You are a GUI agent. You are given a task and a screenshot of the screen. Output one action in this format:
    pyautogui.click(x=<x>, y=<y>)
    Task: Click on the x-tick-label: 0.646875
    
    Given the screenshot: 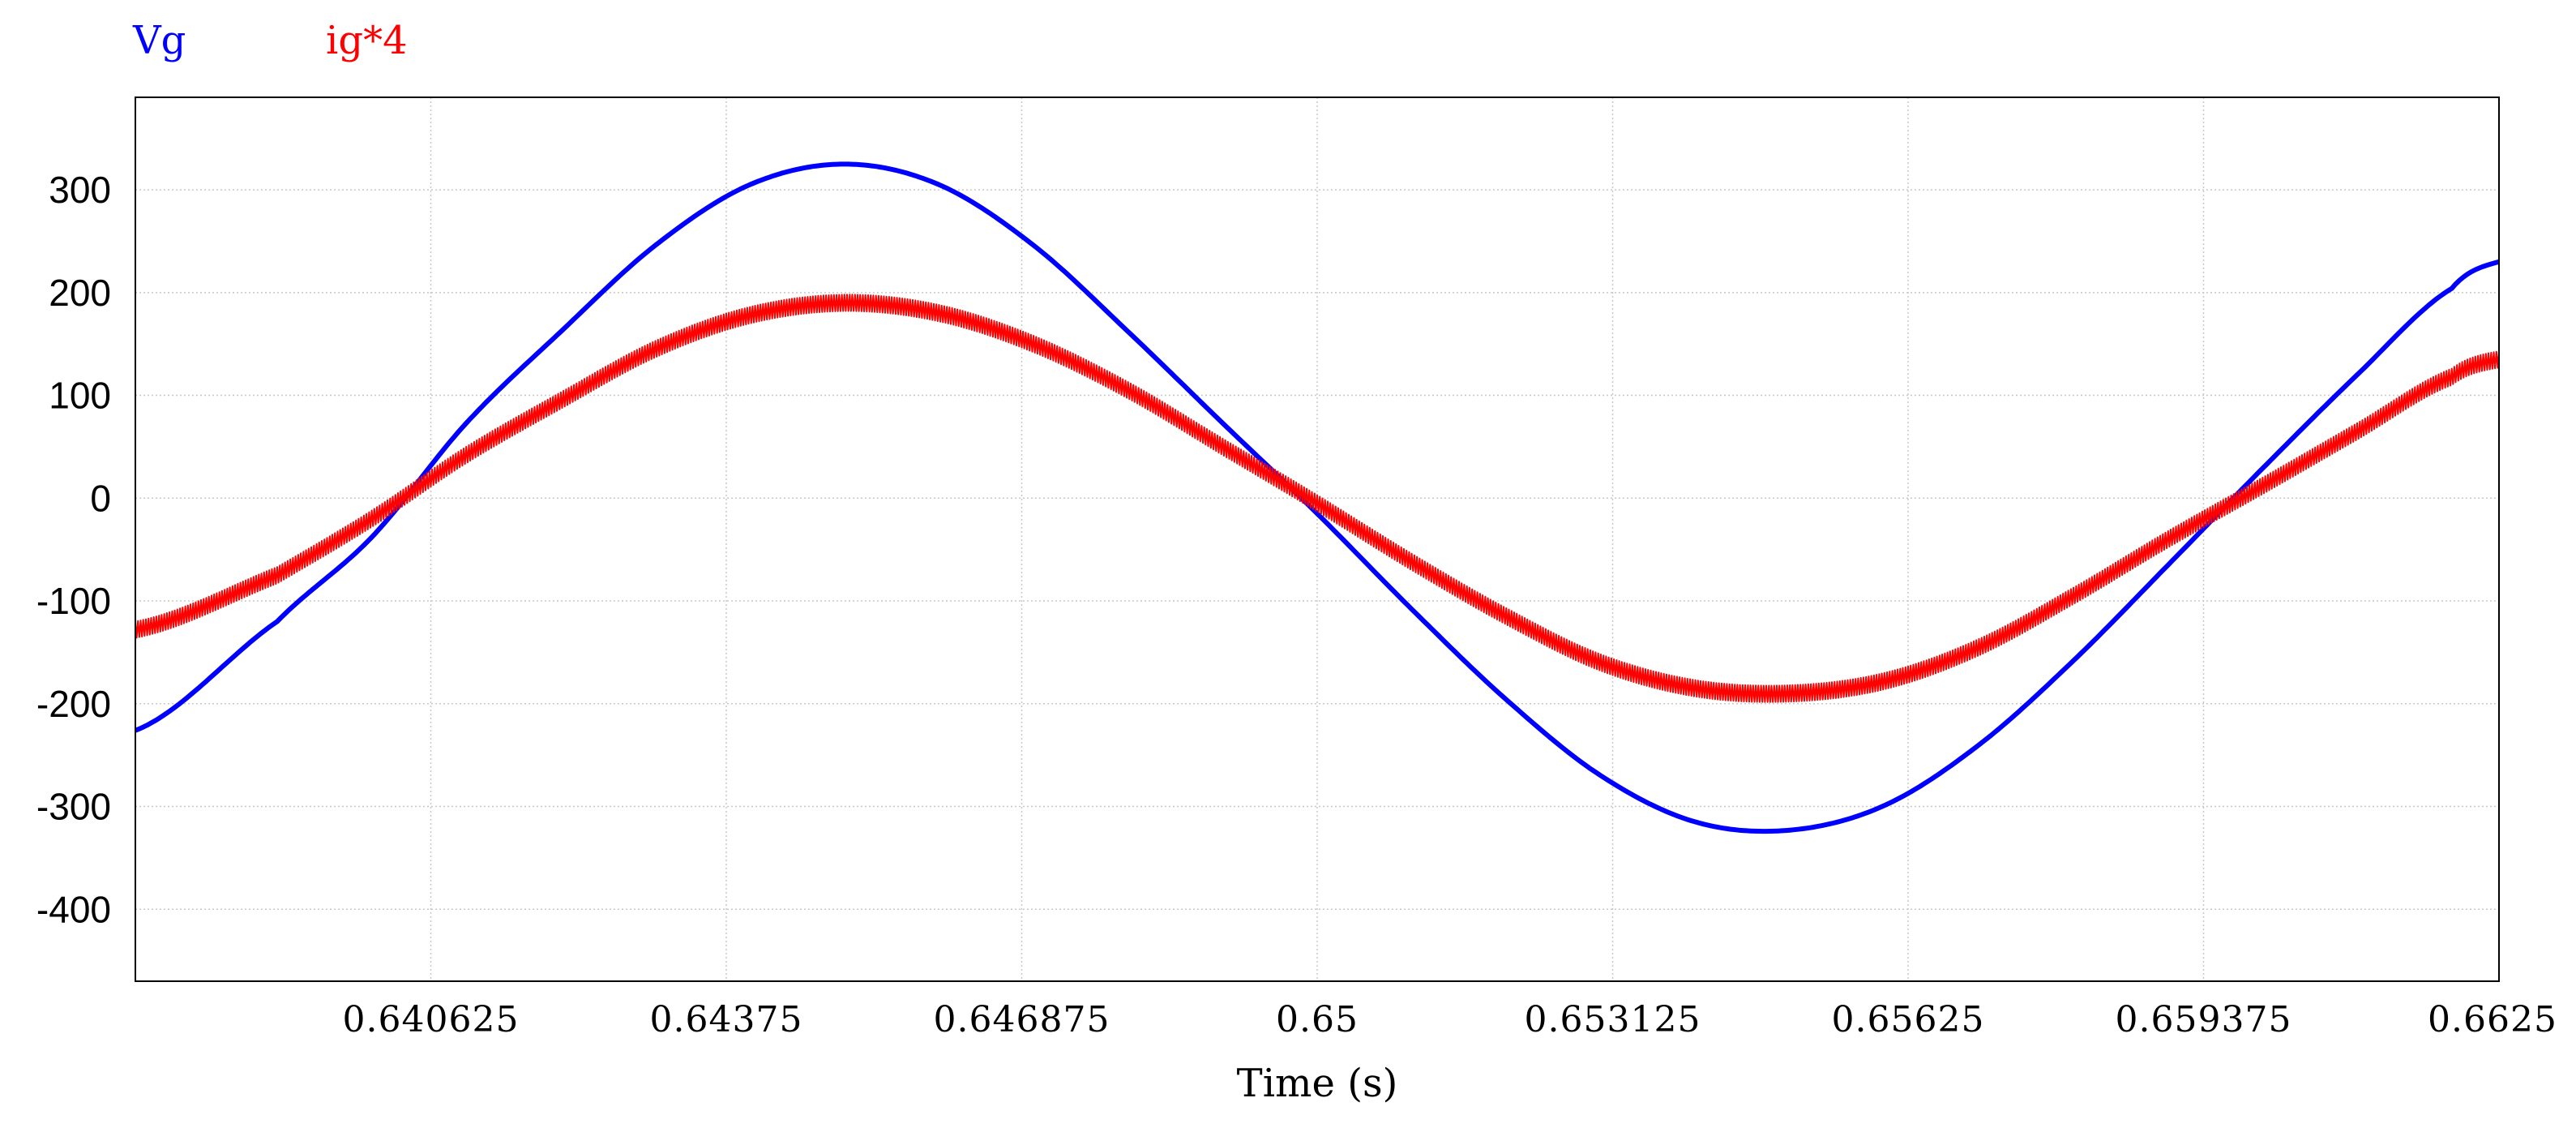 What is the action you would take?
    pyautogui.click(x=1022, y=1020)
    